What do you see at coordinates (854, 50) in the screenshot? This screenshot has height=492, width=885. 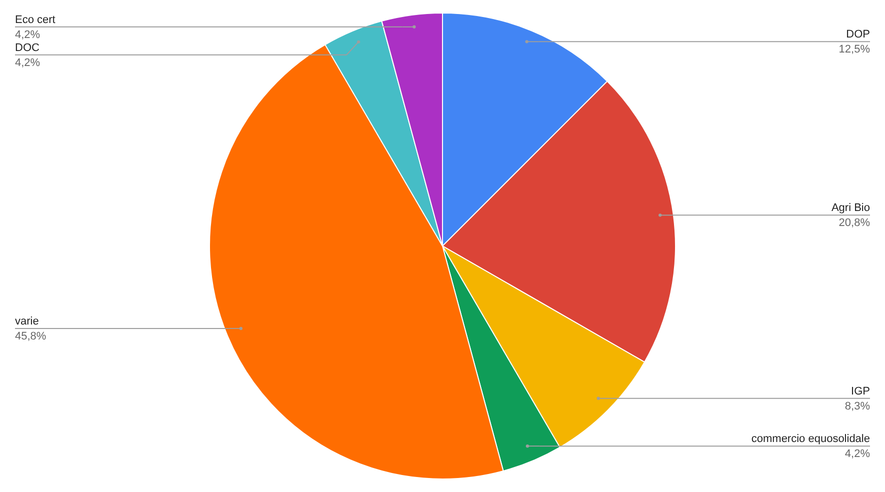 I see `data-label: 12,5%` at bounding box center [854, 50].